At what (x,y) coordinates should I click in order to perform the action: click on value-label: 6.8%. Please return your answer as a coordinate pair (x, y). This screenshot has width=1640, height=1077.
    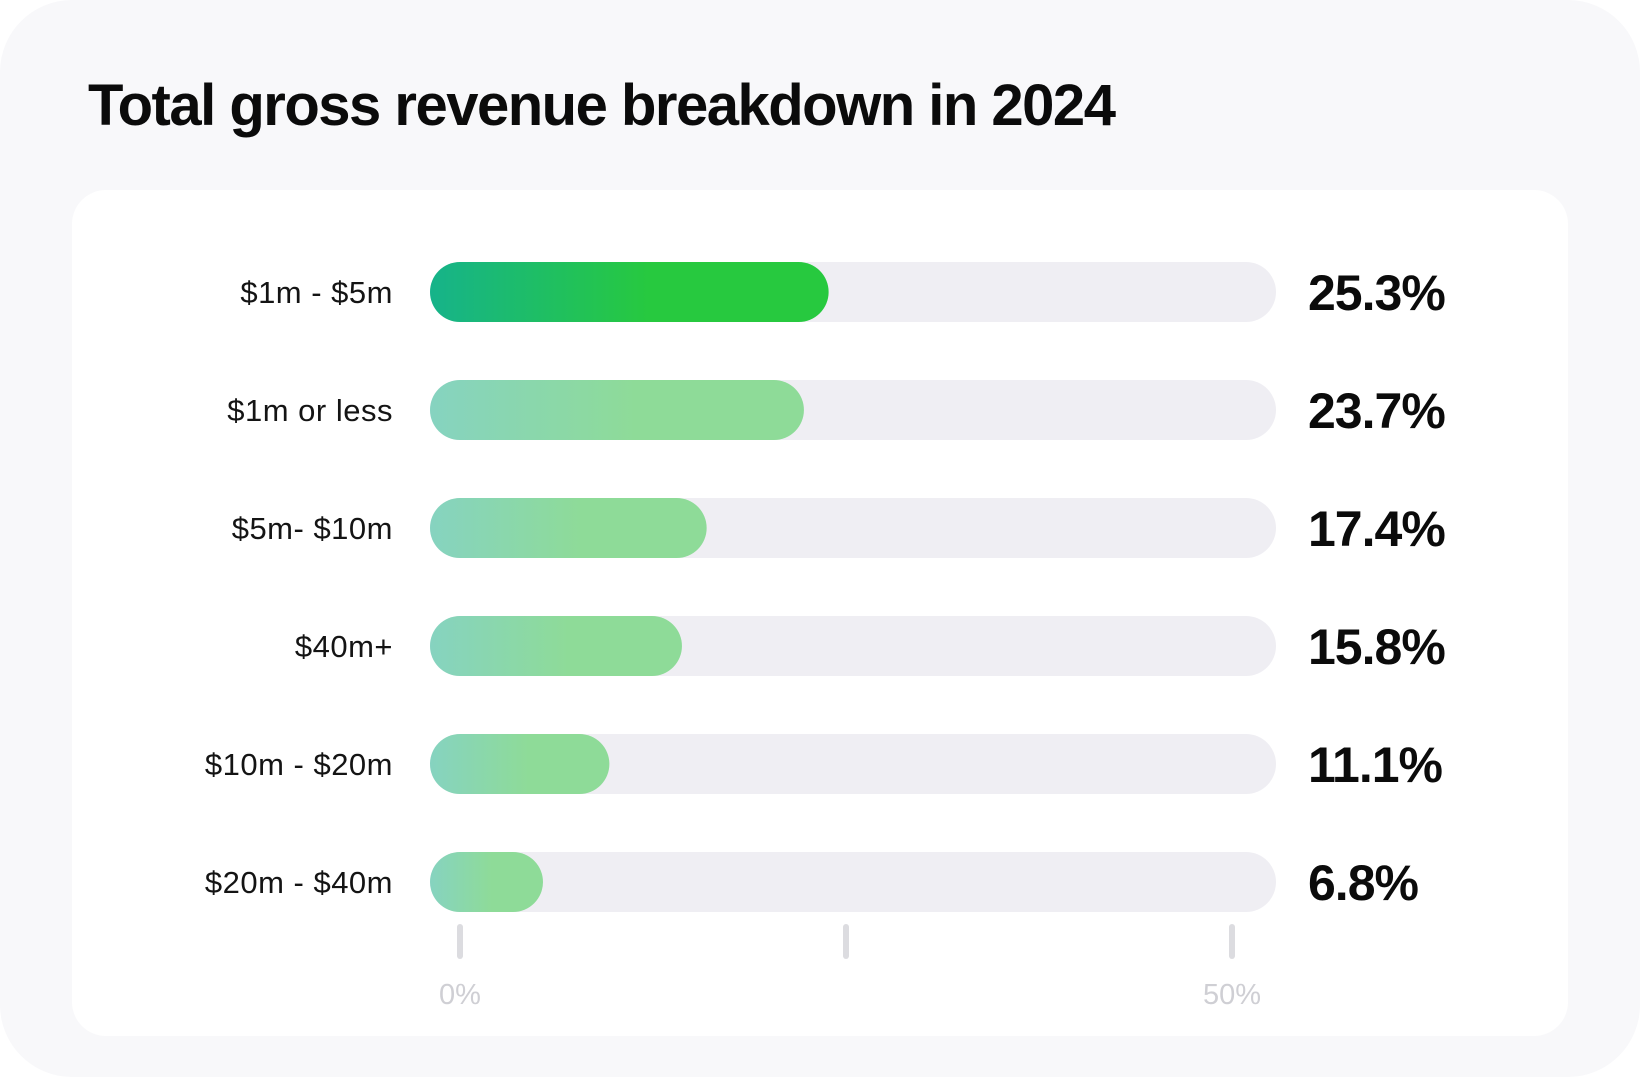
    Looking at the image, I should click on (1363, 883).